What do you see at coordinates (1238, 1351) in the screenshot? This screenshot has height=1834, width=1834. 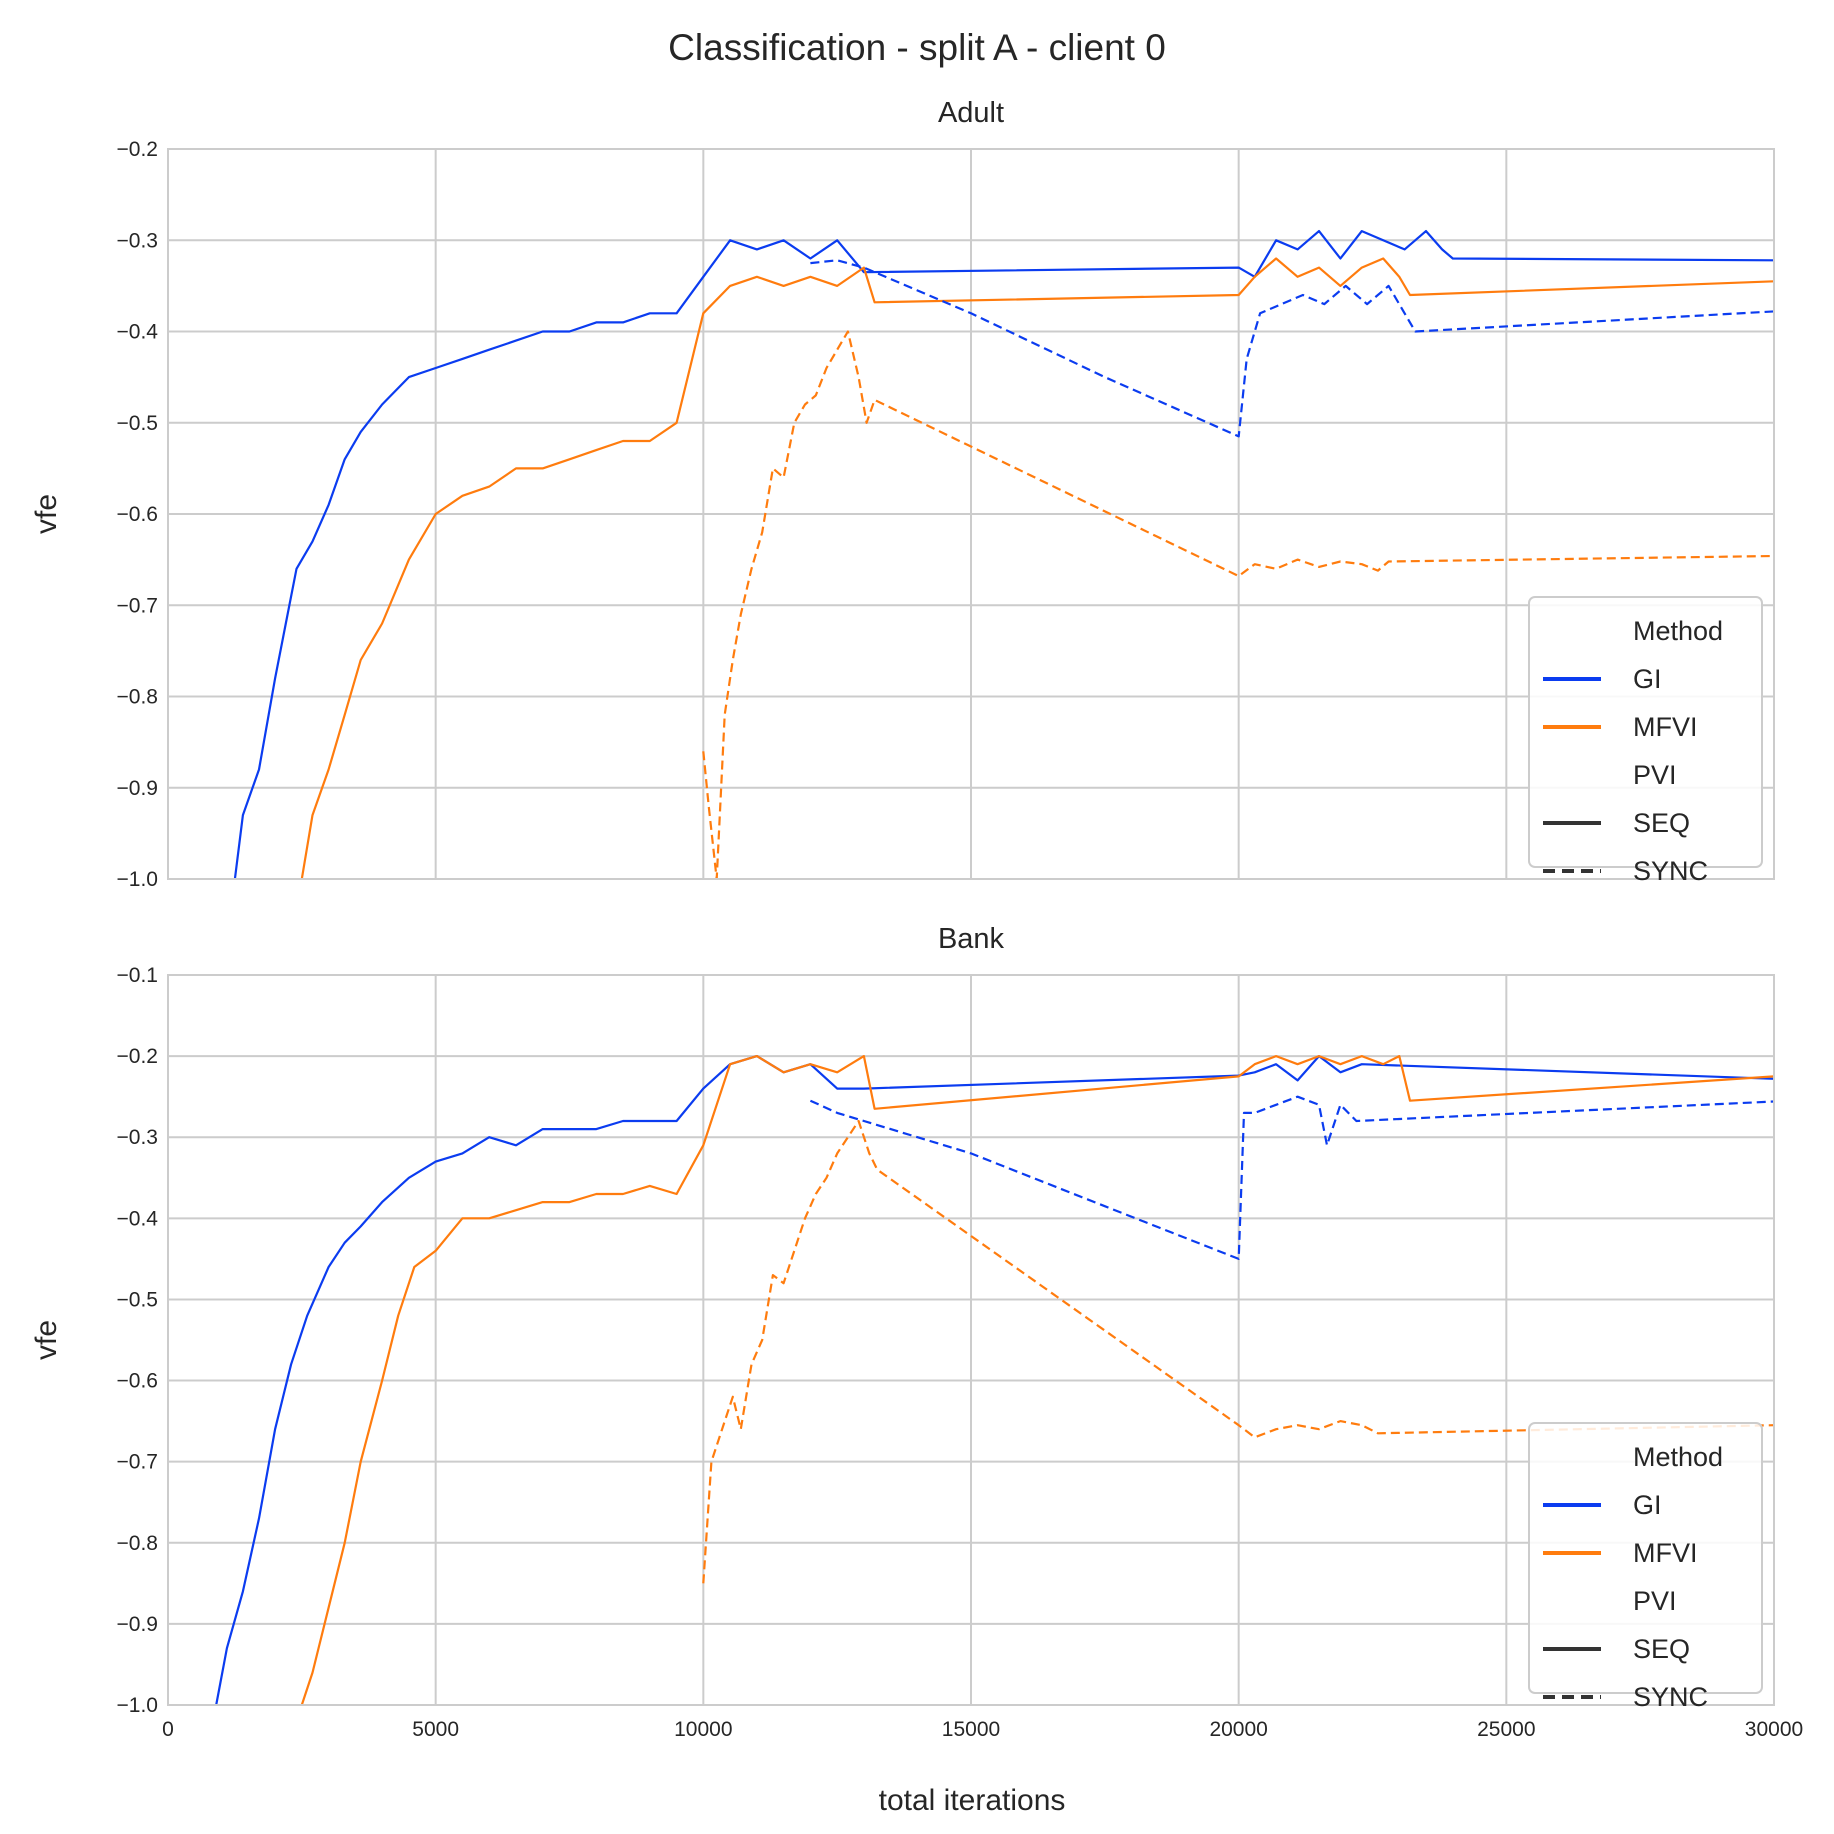 I see `series-mfvi-sync` at bounding box center [1238, 1351].